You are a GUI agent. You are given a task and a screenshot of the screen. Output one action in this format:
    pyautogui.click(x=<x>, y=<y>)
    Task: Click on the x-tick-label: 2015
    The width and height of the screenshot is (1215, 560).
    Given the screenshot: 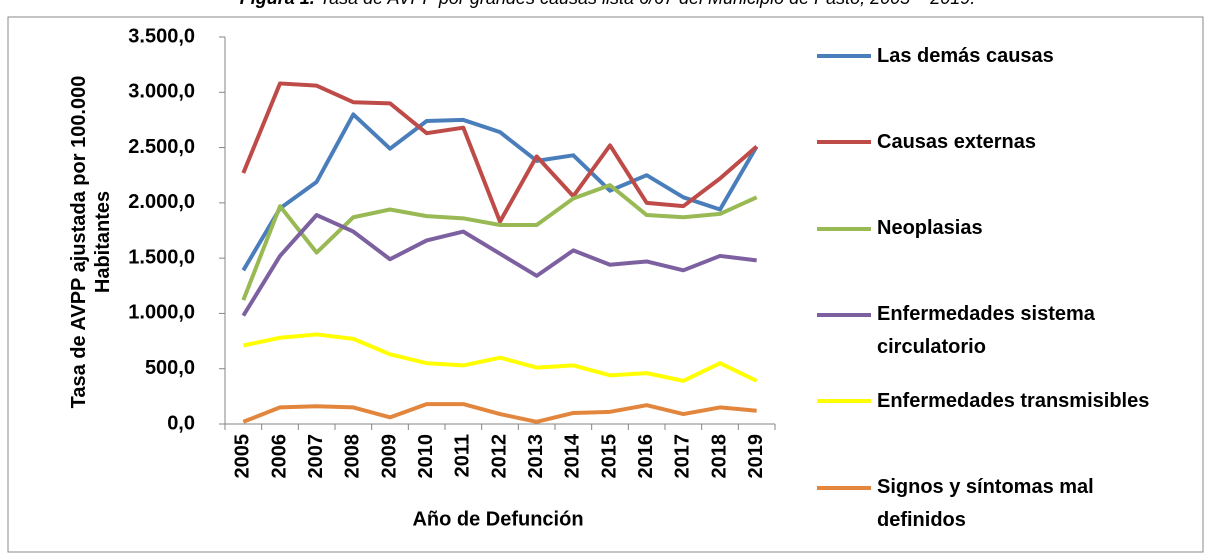 What is the action you would take?
    pyautogui.click(x=609, y=456)
    